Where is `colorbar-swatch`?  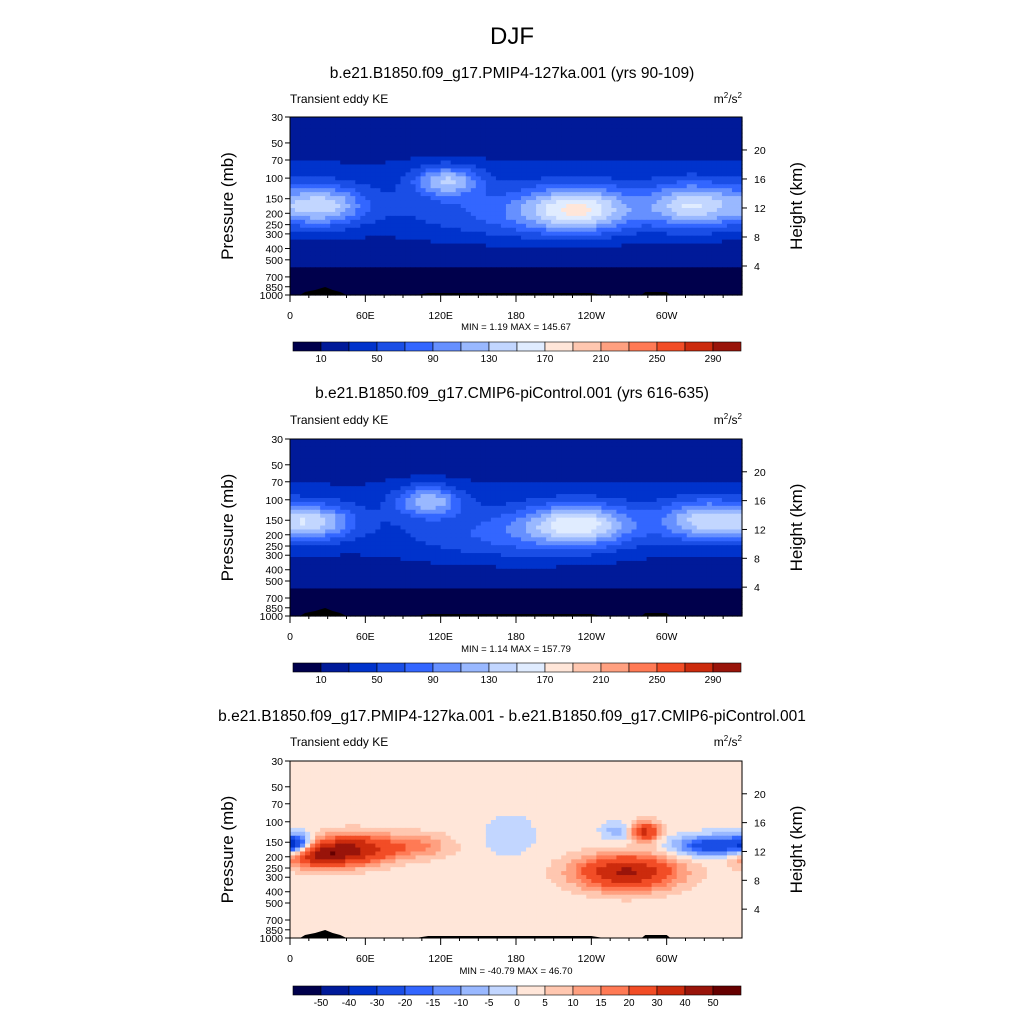
colorbar-swatch is located at coordinates (531, 346).